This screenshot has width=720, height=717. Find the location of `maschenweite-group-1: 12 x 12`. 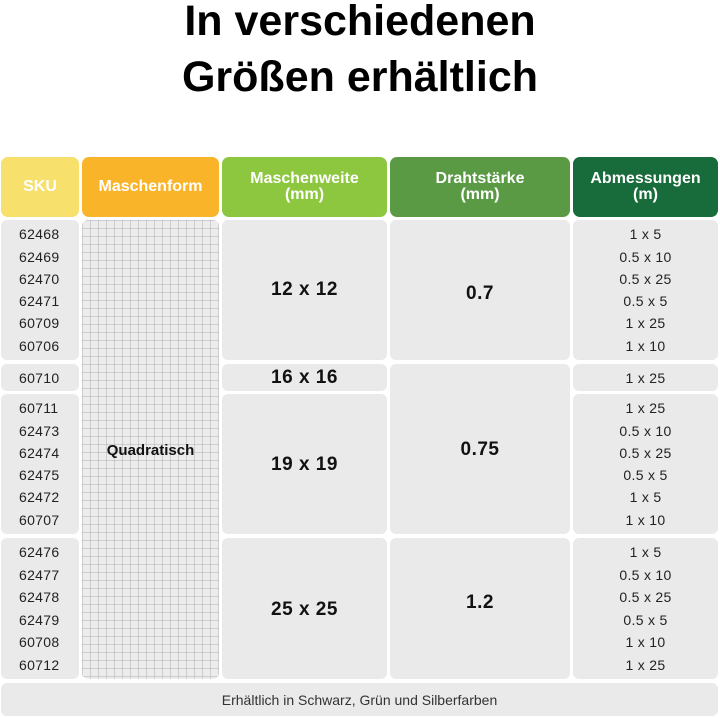

maschenweite-group-1: 12 x 12 is located at coordinates (304, 290).